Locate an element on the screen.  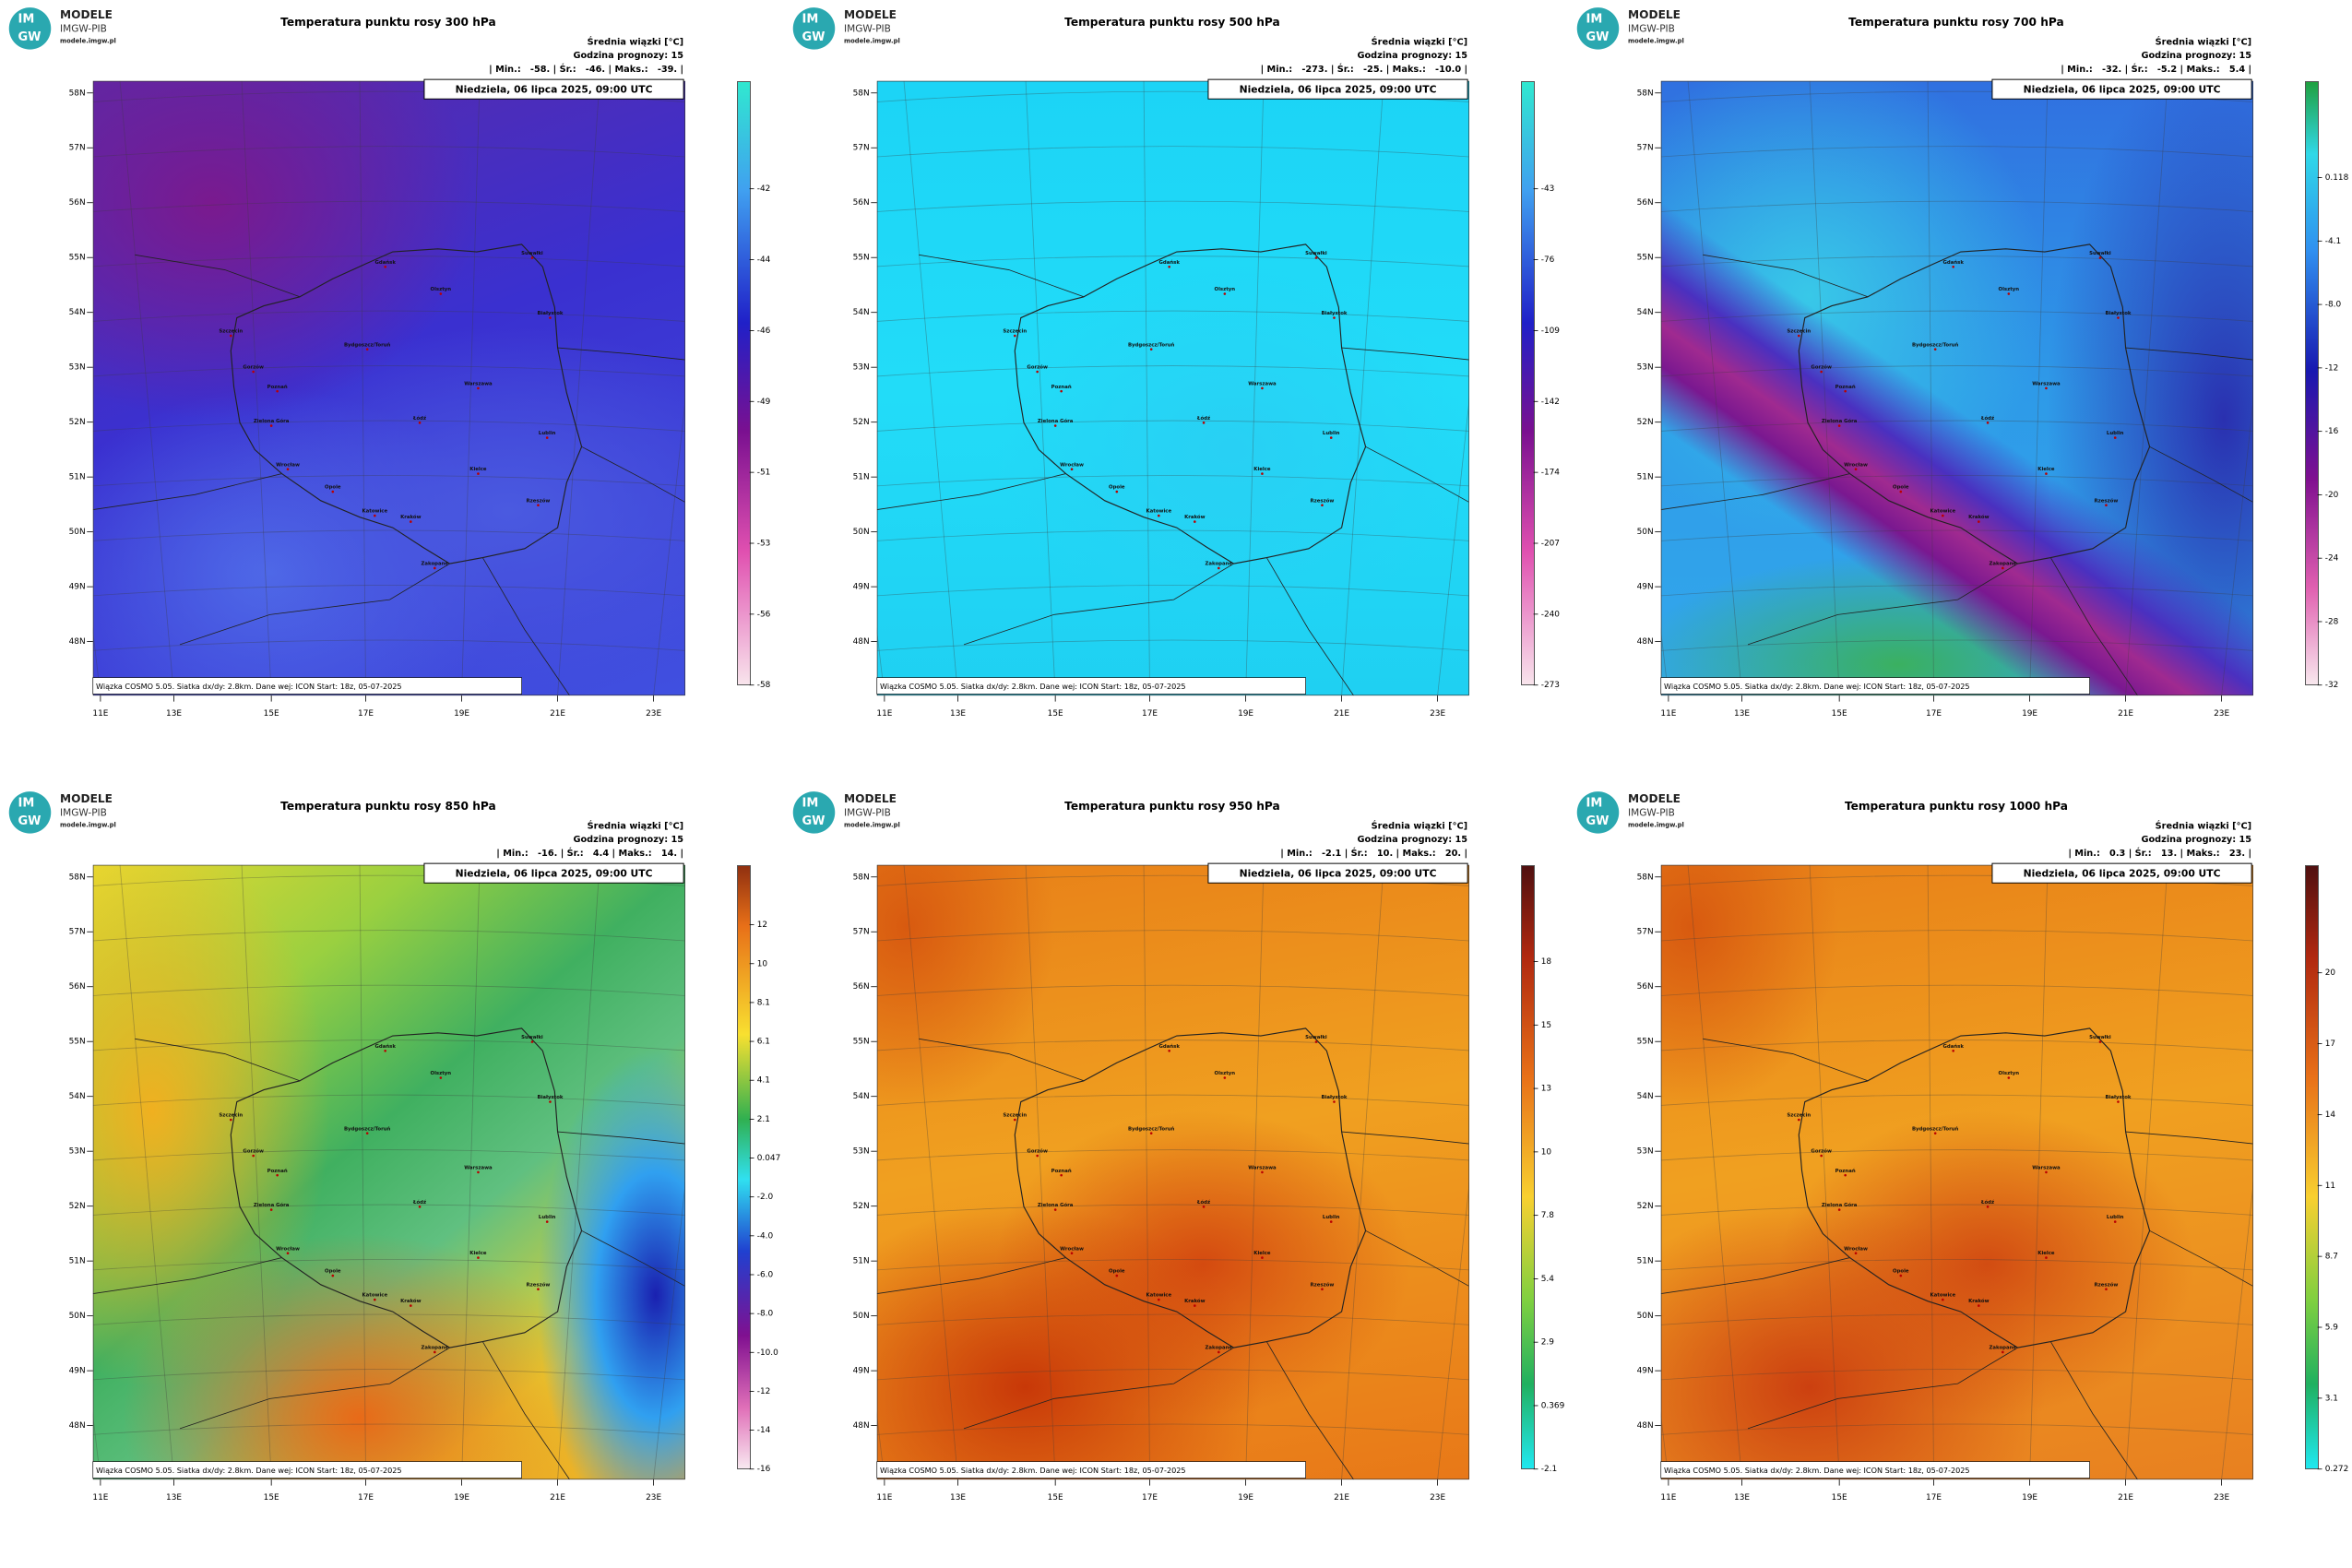
colorbar-label: -4.0 is located at coordinates (765, 1236).